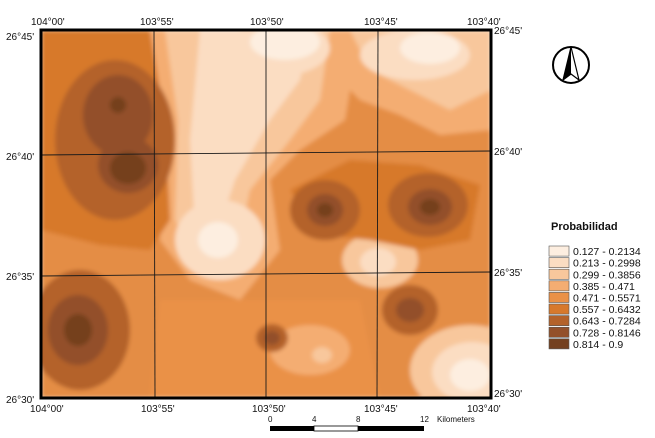 The image size is (655, 438). What do you see at coordinates (508, 394) in the screenshot?
I see `right-label-3: 26°30'` at bounding box center [508, 394].